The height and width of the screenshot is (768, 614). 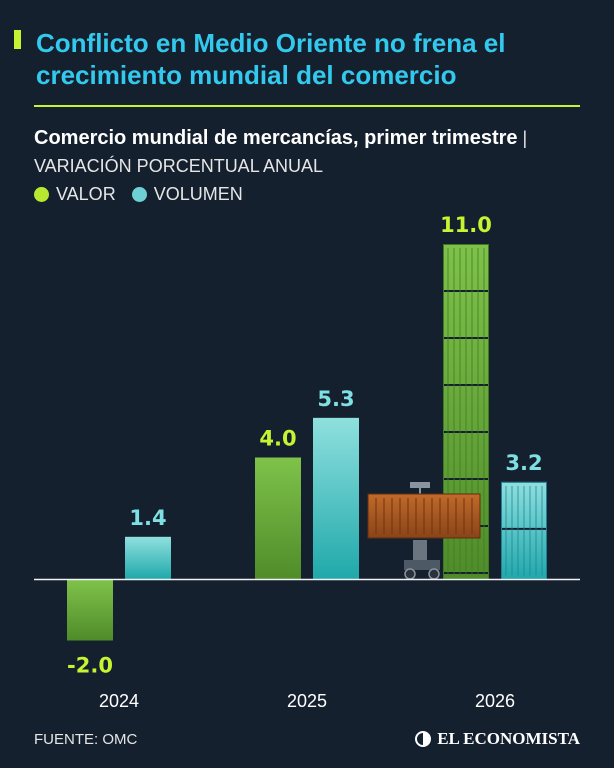 I want to click on source-note: FUENTE: OMC, so click(x=86, y=739).